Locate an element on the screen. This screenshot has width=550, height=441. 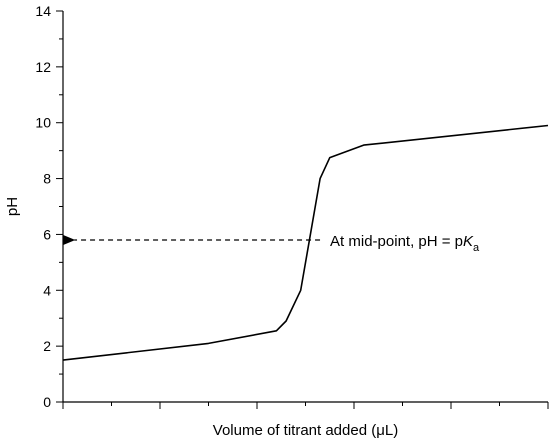
y-tick-label: 0 is located at coordinates (47, 402).